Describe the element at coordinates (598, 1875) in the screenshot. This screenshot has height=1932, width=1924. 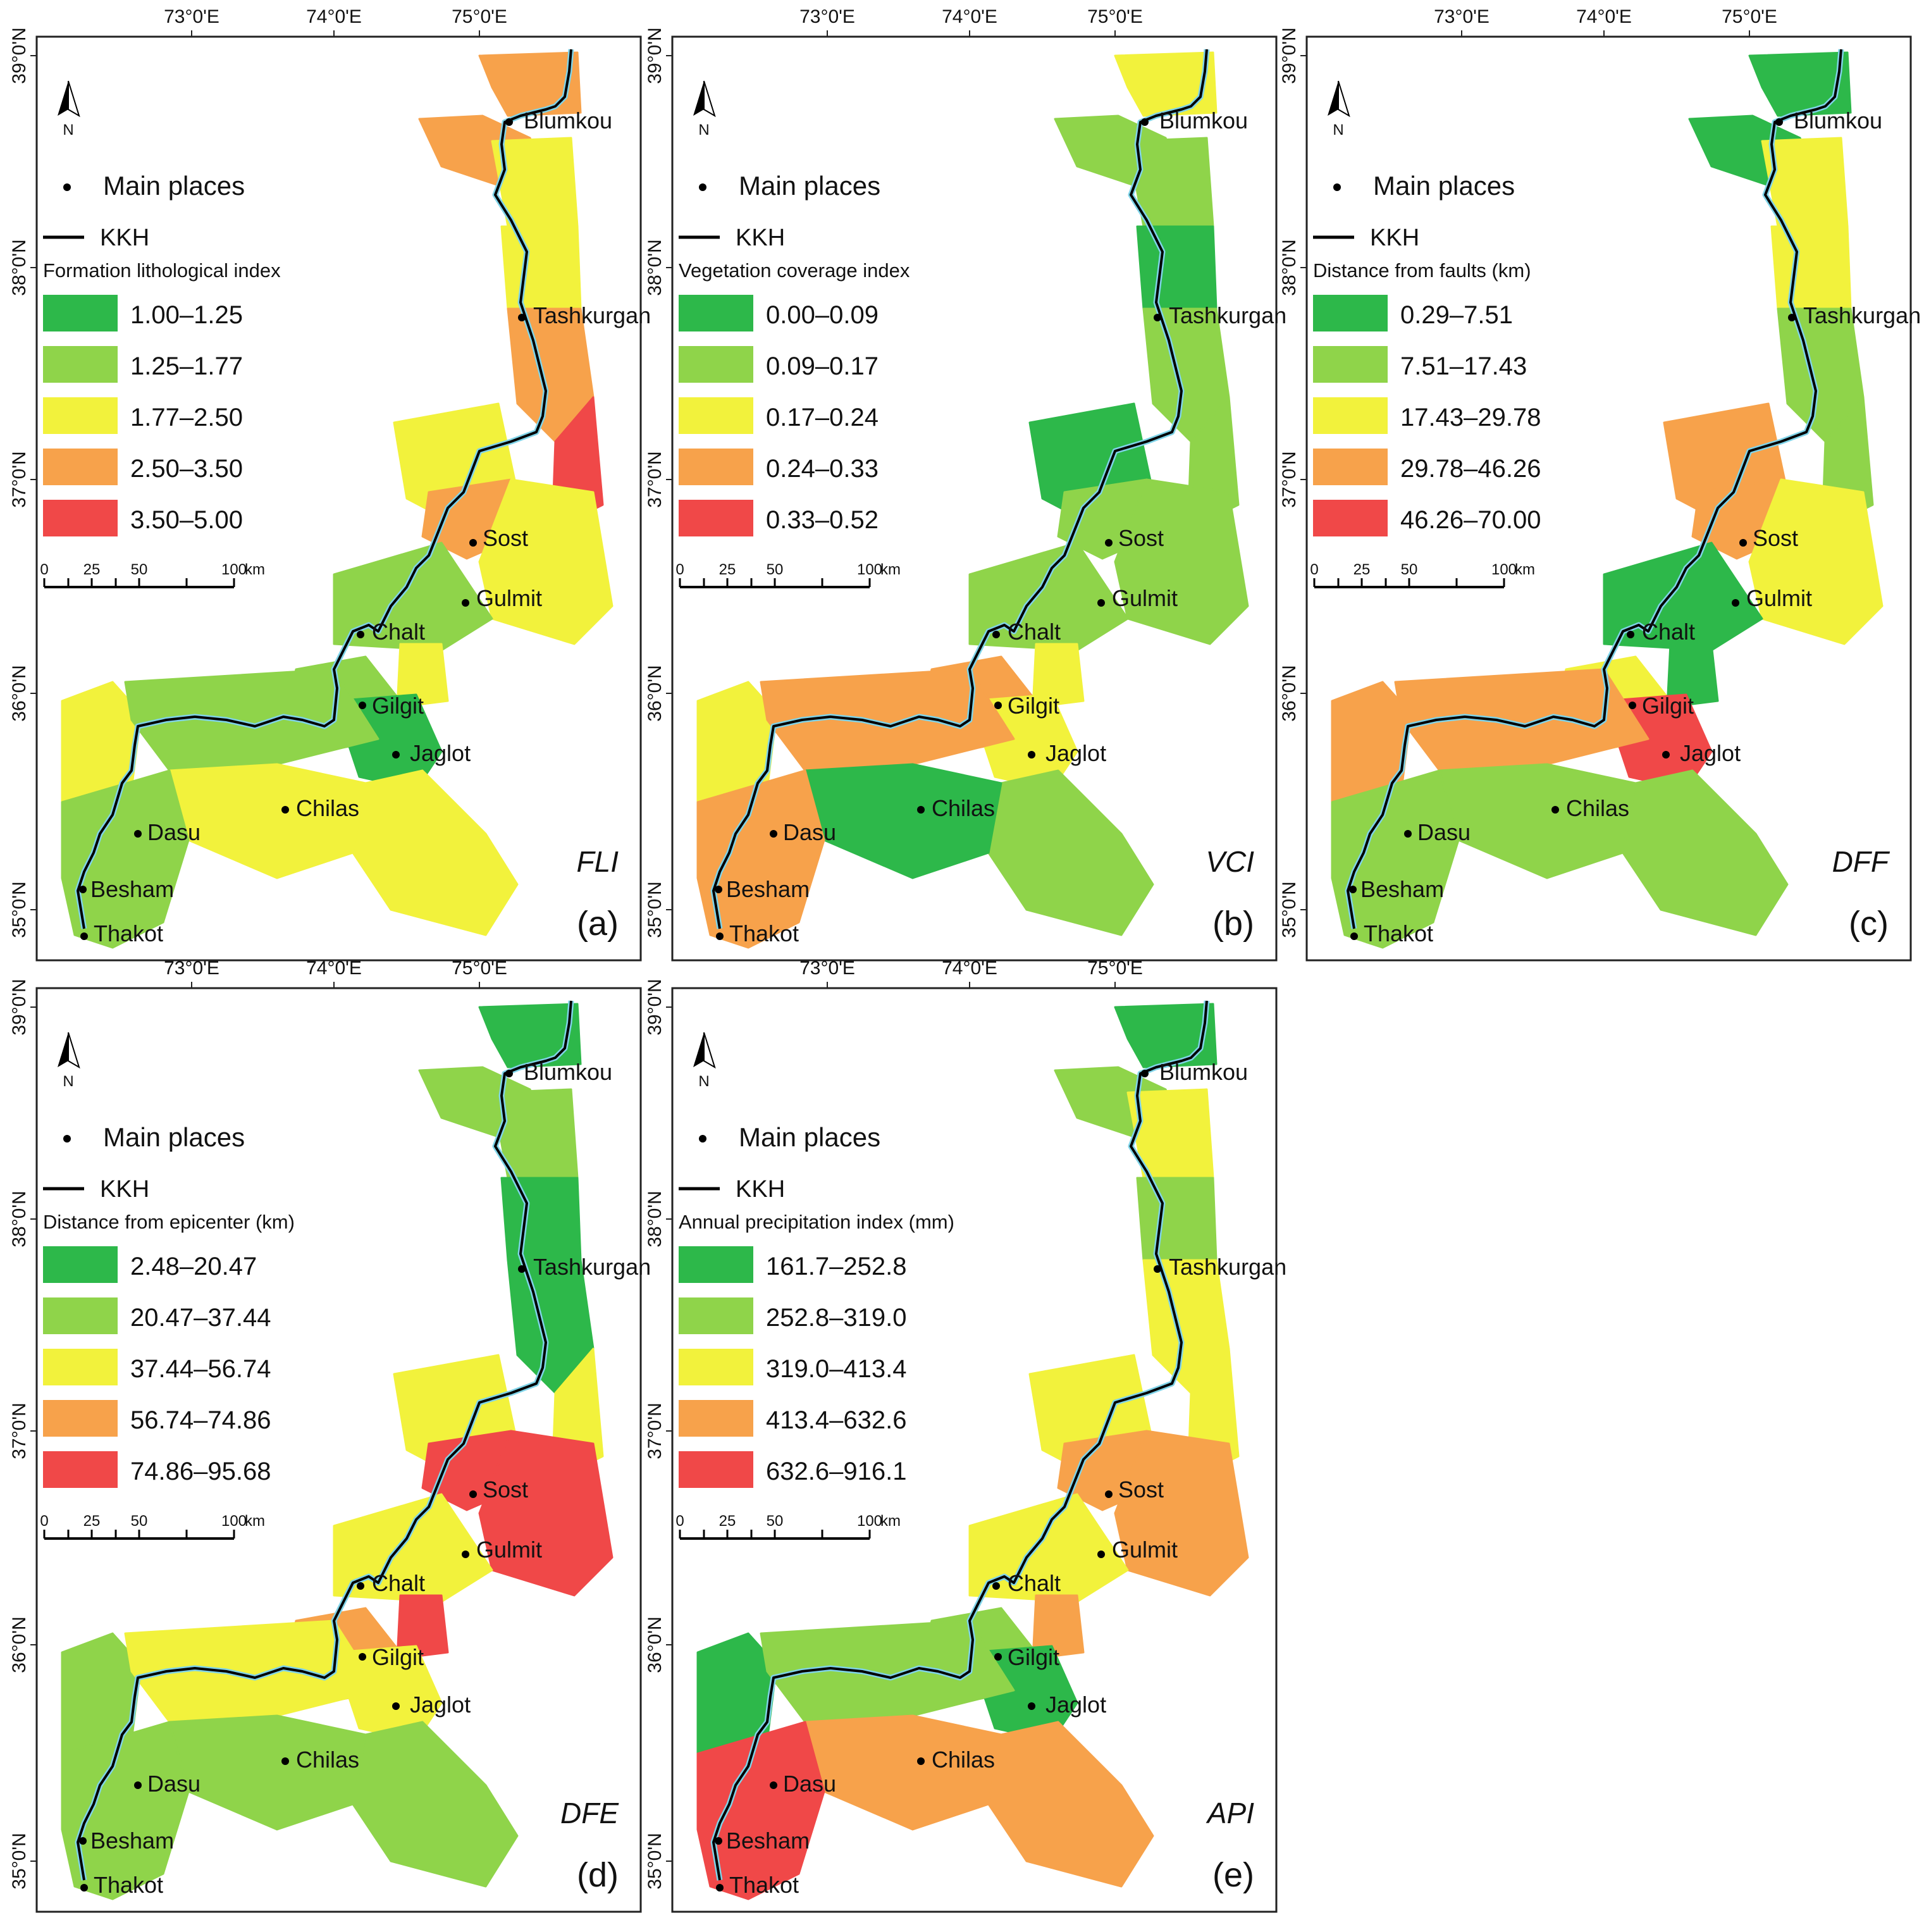
I see `panel-letter: (d)` at that location.